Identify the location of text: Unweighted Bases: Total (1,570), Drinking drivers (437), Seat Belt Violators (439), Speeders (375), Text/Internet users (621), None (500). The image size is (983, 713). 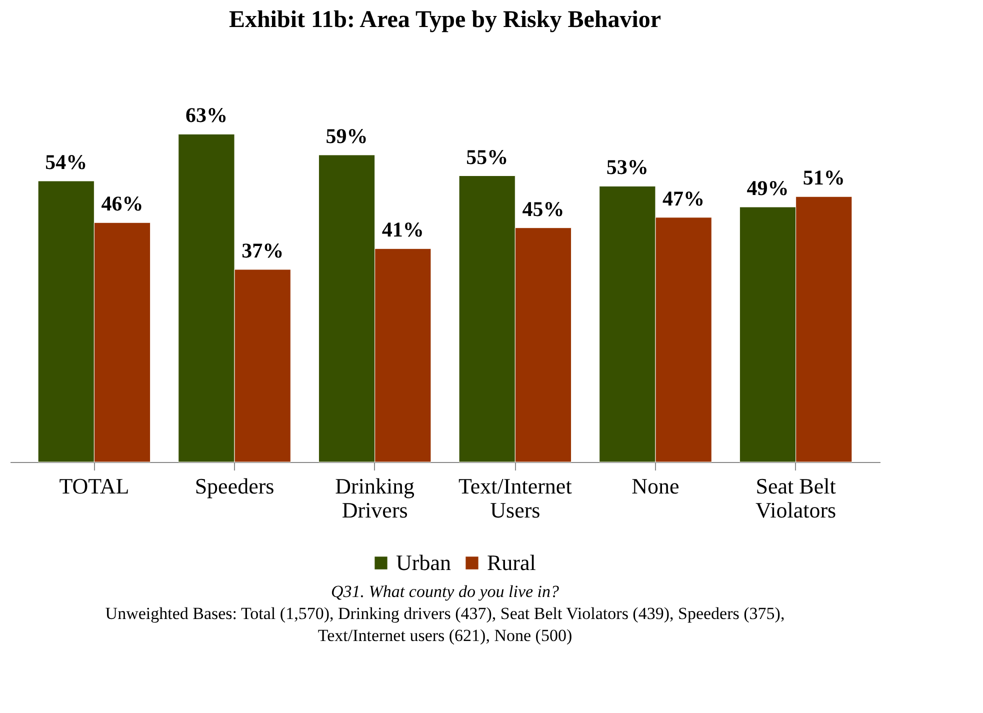
(445, 624).